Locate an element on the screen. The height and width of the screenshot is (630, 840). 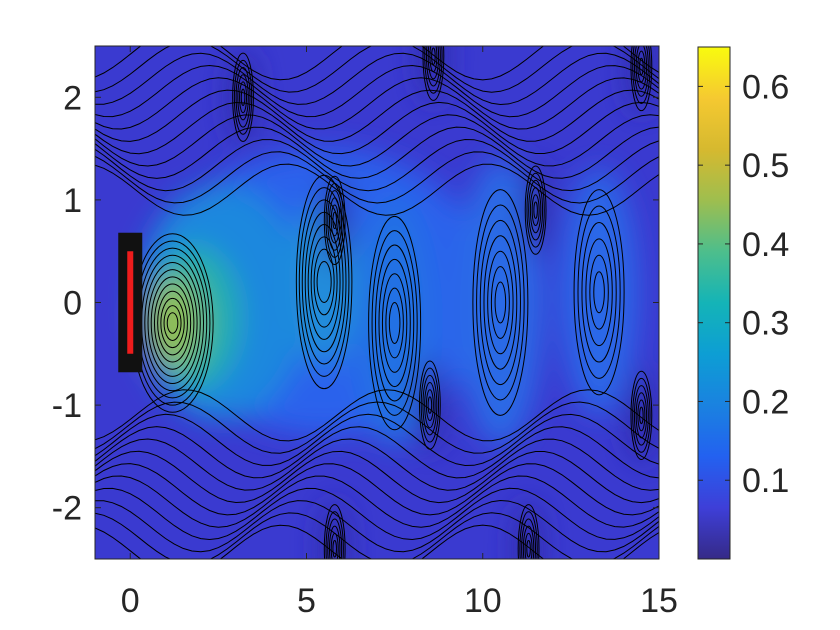
y-tick-label: 1 is located at coordinates (72, 201).